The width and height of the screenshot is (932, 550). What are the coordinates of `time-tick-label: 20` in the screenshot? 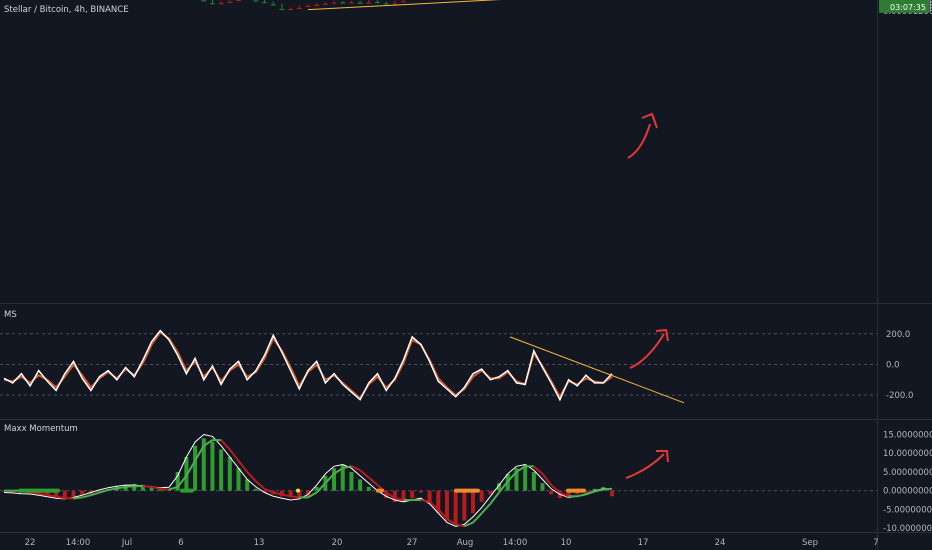 It's located at (337, 543).